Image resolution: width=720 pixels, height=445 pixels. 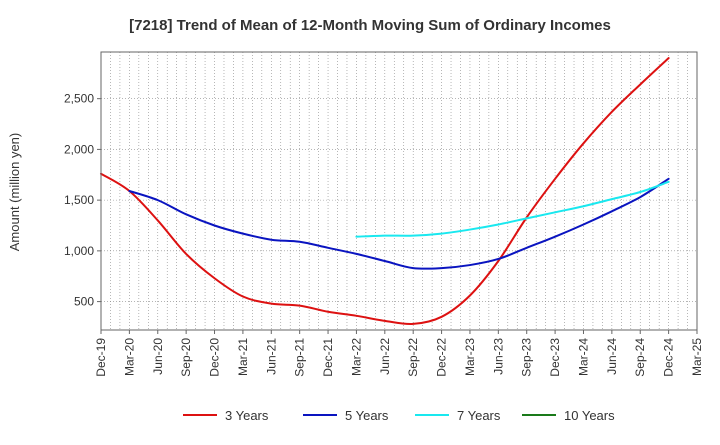 I want to click on x-tick-label: Dec-22, so click(x=442, y=357).